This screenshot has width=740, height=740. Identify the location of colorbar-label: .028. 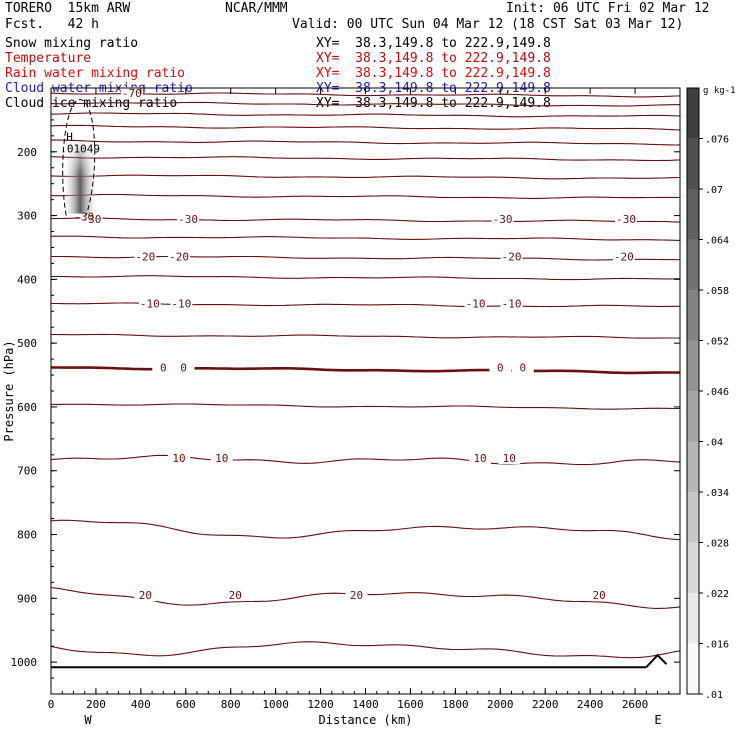
(717, 544).